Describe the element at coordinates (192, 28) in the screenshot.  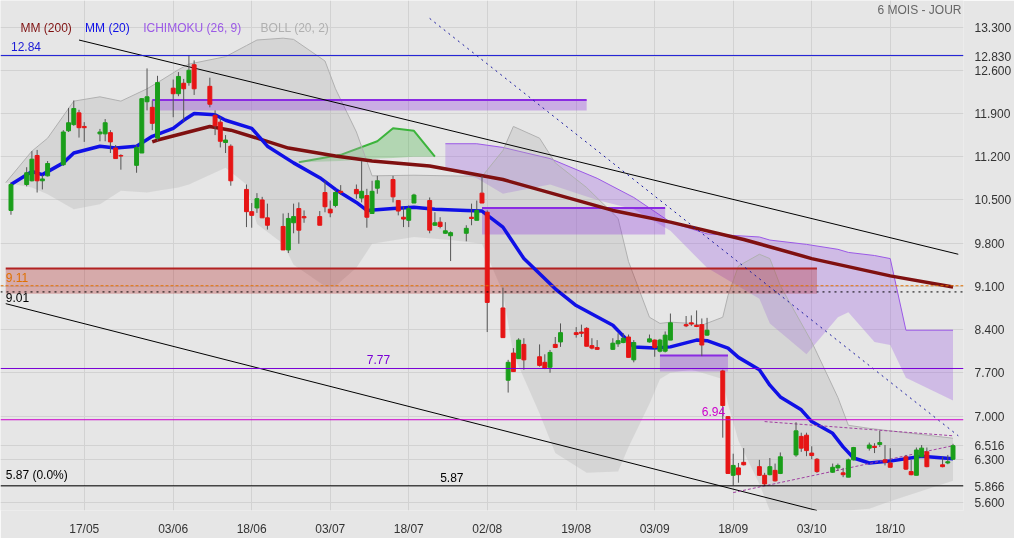
I see `text: ICHIMOKU (26, 9)` at that location.